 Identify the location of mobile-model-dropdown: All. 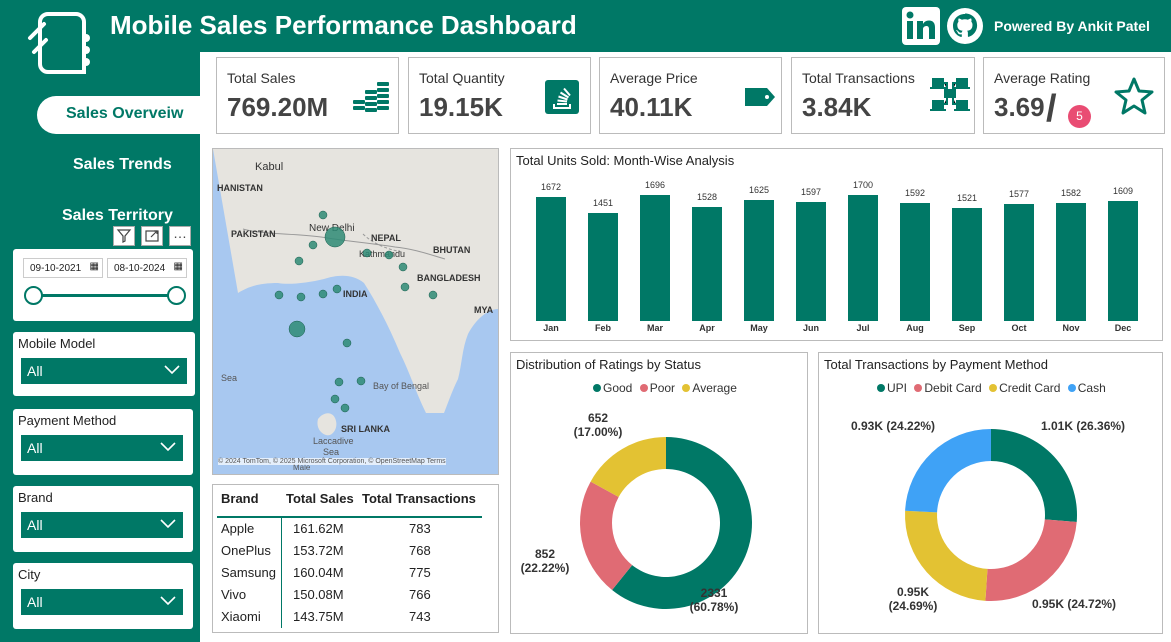
(104, 371).